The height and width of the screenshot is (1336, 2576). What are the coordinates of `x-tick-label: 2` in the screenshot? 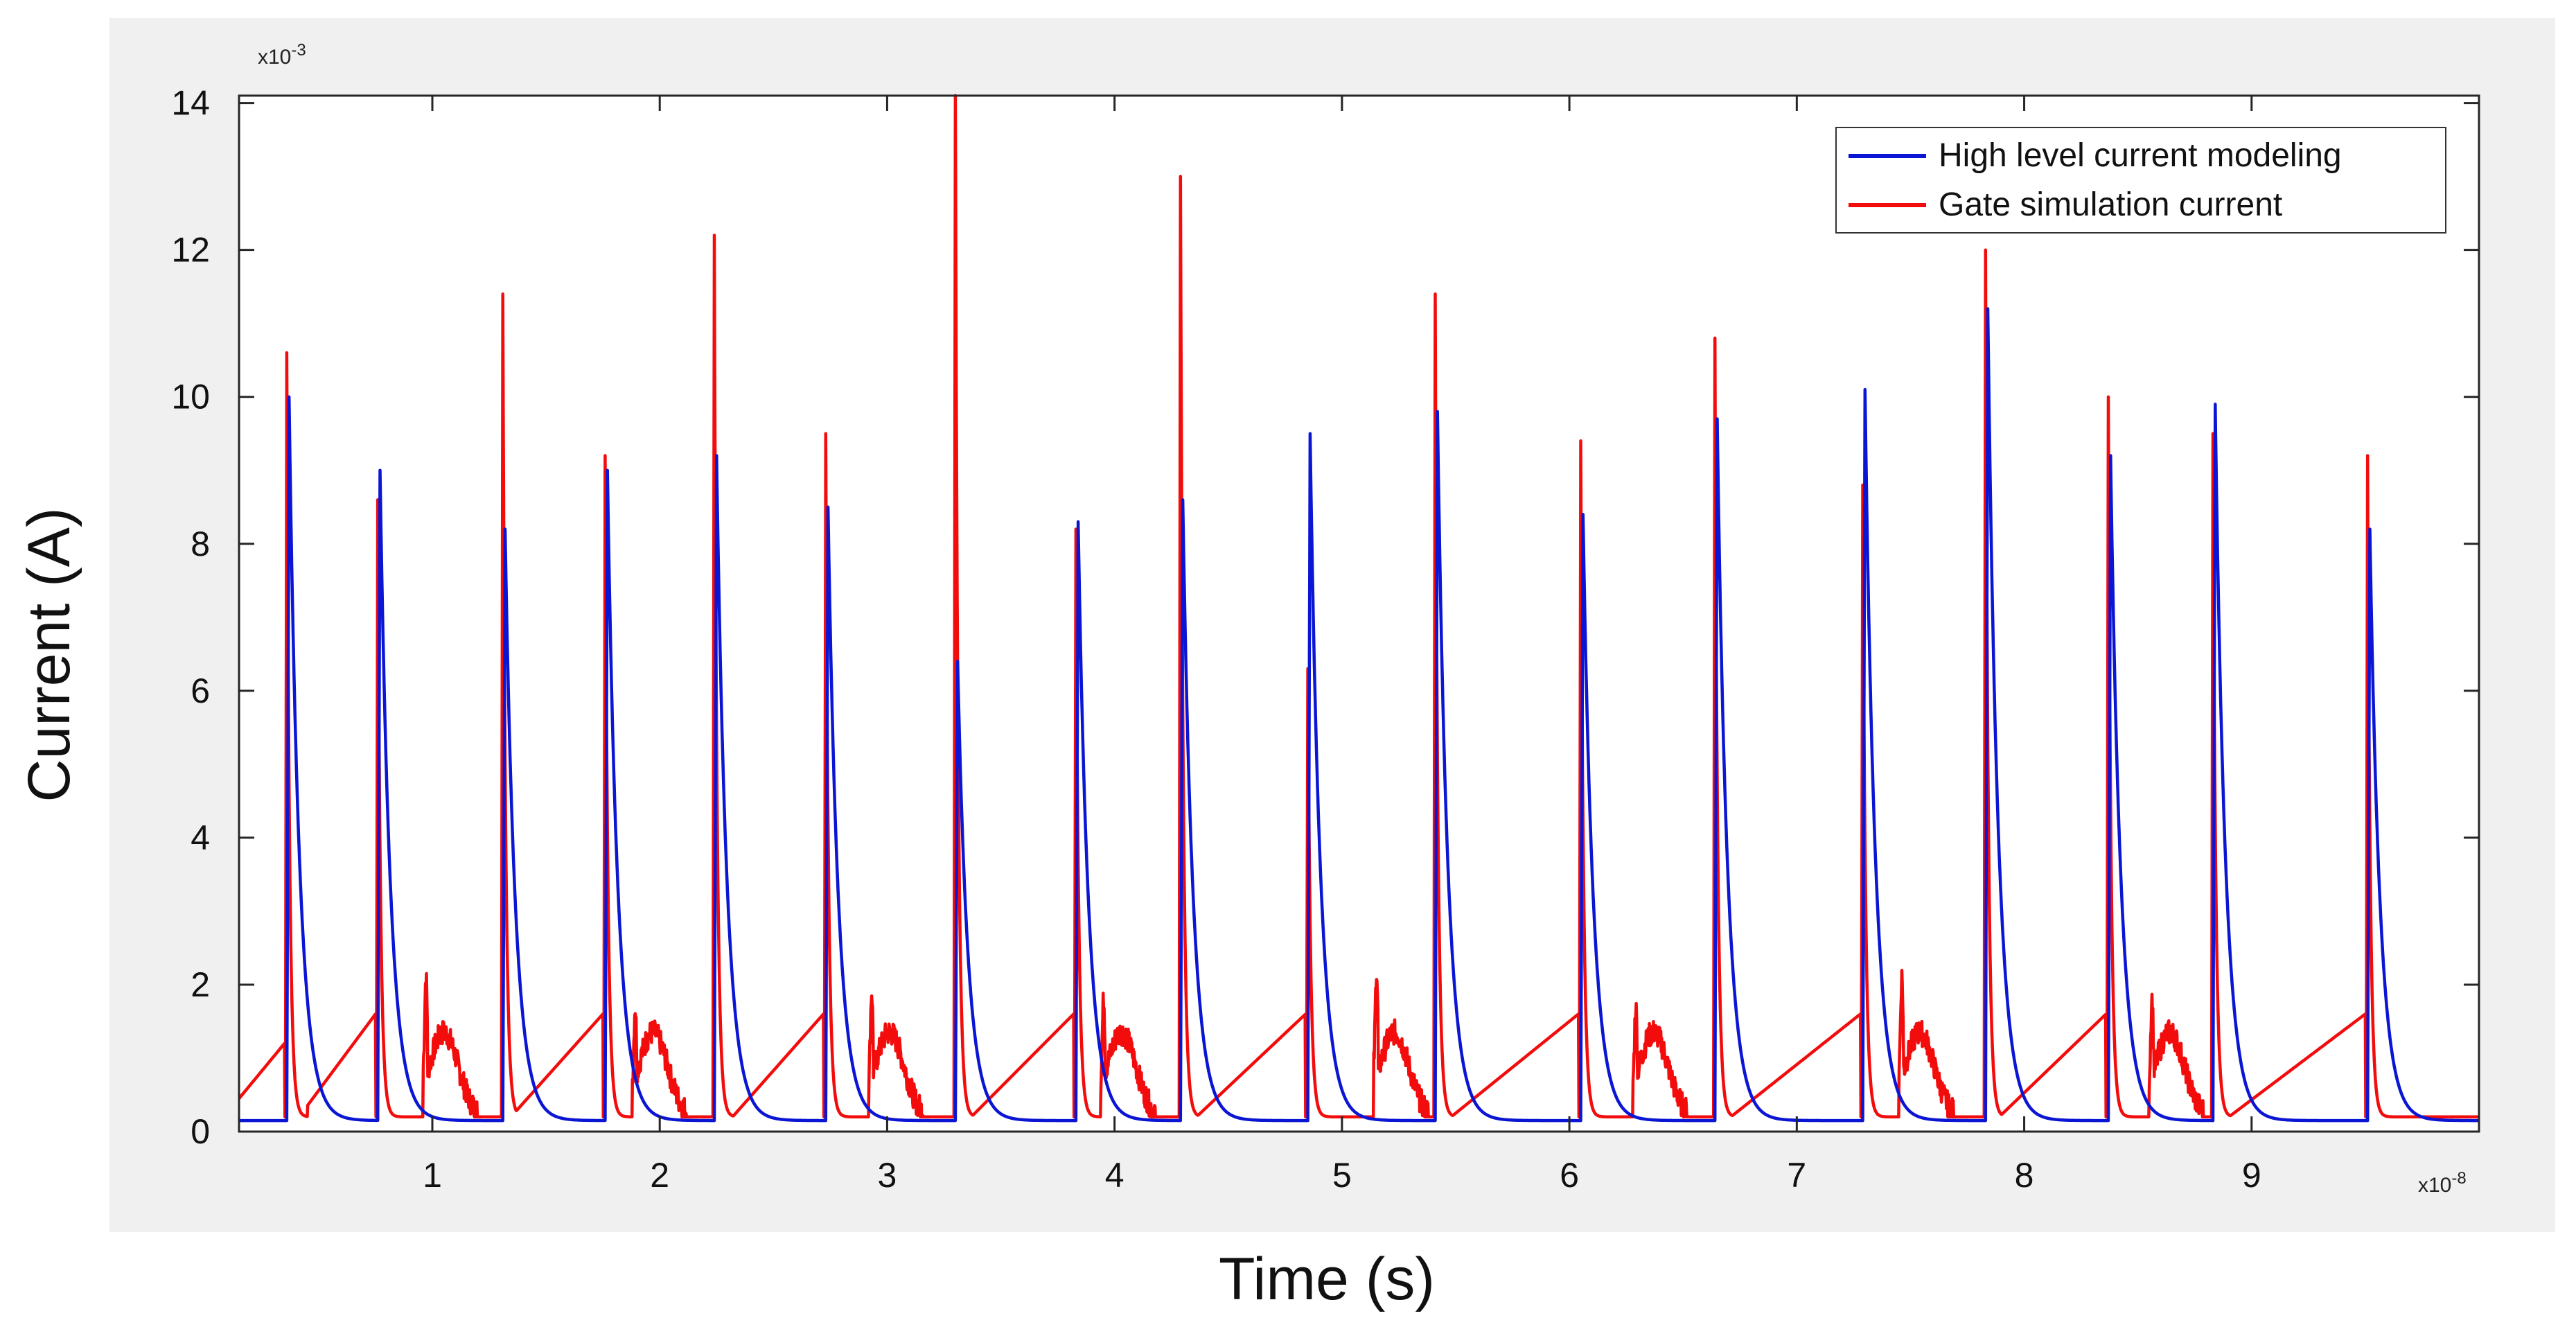 It's located at (660, 1175).